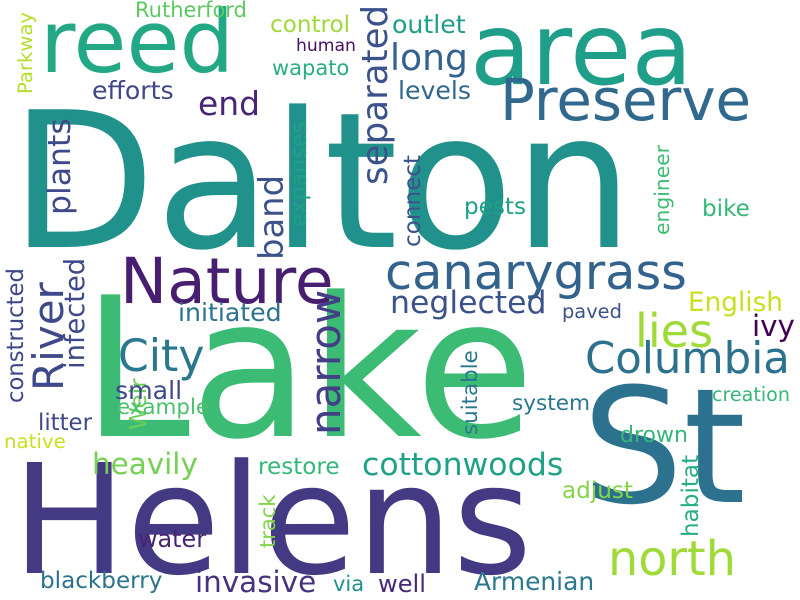 The image size is (800, 600). Describe the element at coordinates (326, 46) in the screenshot. I see `word-human: human` at that location.